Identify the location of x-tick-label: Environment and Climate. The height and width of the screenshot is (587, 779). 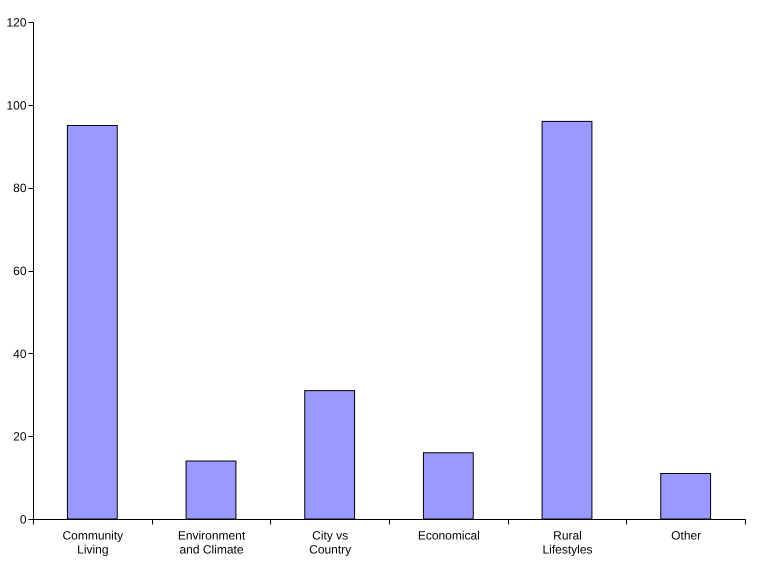
(212, 542).